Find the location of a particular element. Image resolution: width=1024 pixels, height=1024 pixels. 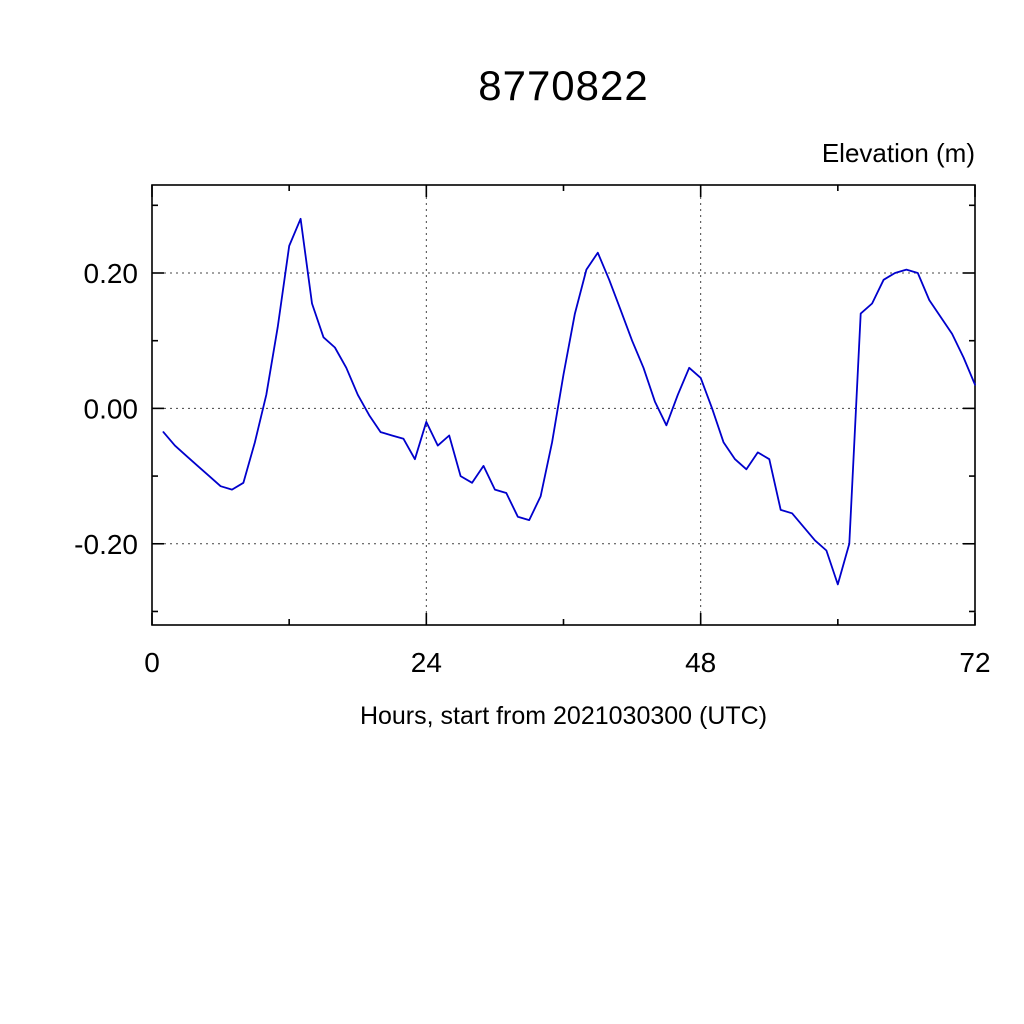

x-tick-label: 48 is located at coordinates (700, 662).